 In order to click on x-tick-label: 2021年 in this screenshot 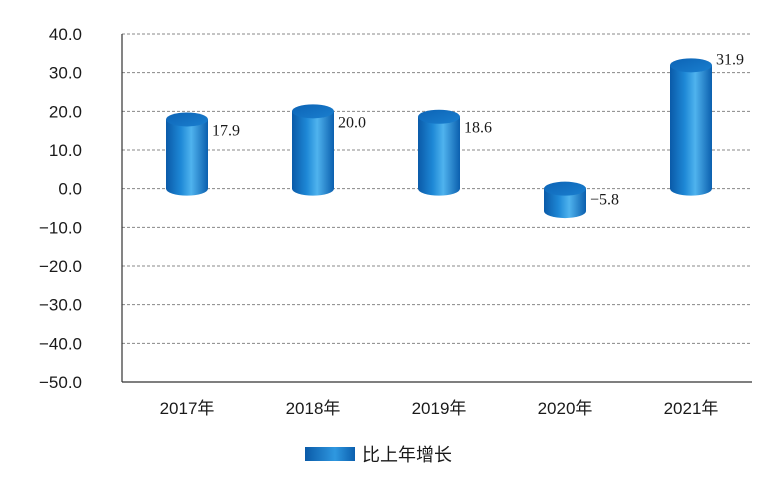, I will do `click(691, 408)`.